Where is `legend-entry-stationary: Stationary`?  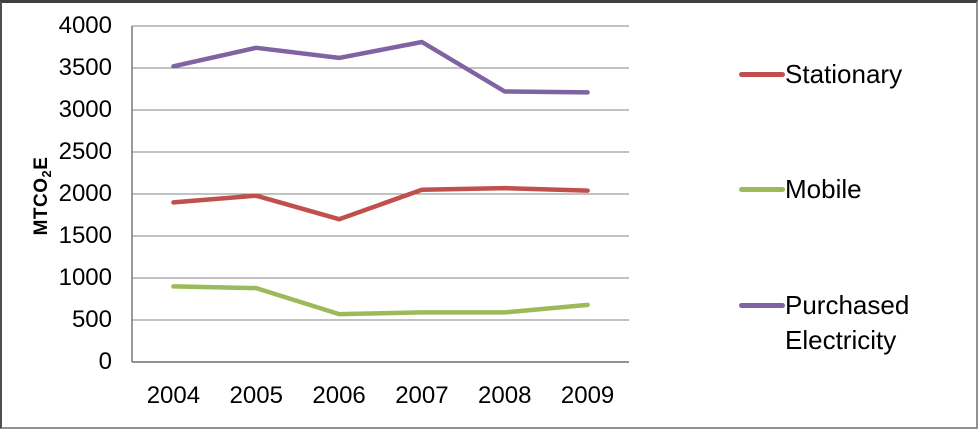 legend-entry-stationary: Stationary is located at coordinates (842, 74).